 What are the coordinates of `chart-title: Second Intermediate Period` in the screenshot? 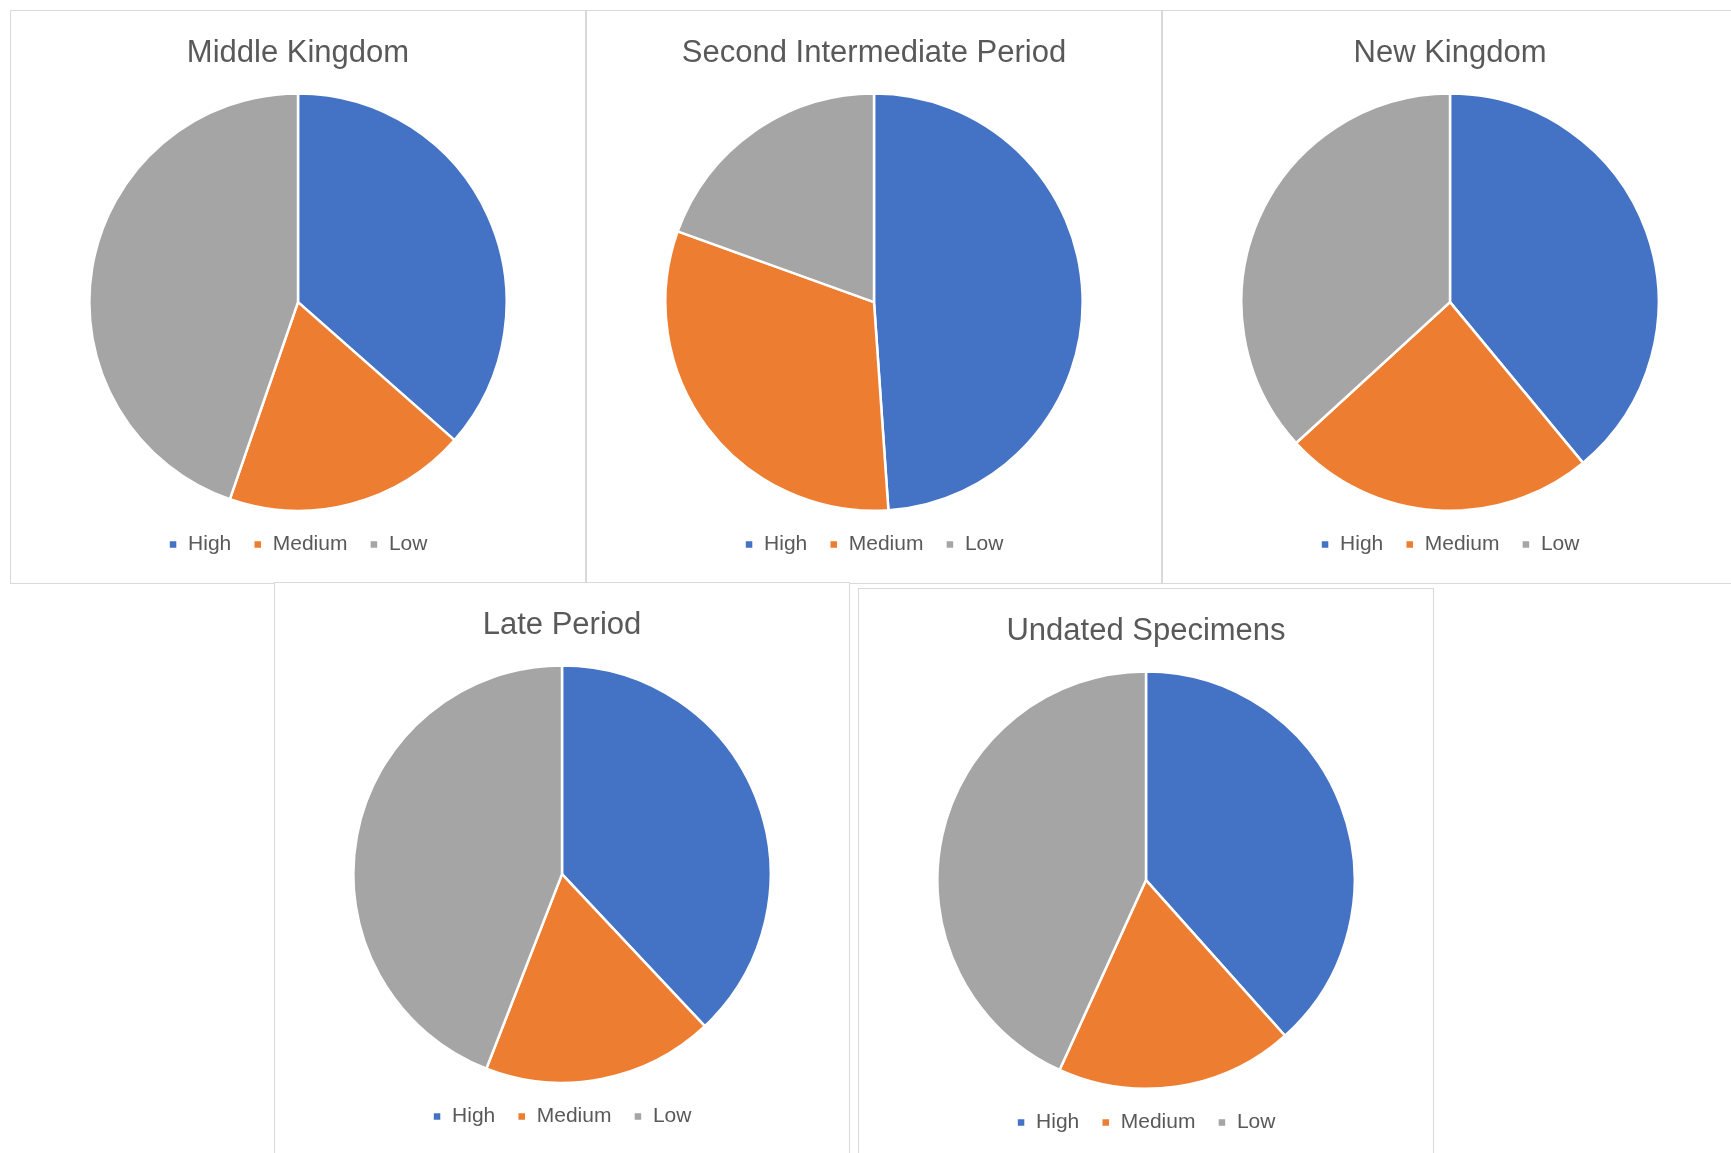 It's located at (874, 52).